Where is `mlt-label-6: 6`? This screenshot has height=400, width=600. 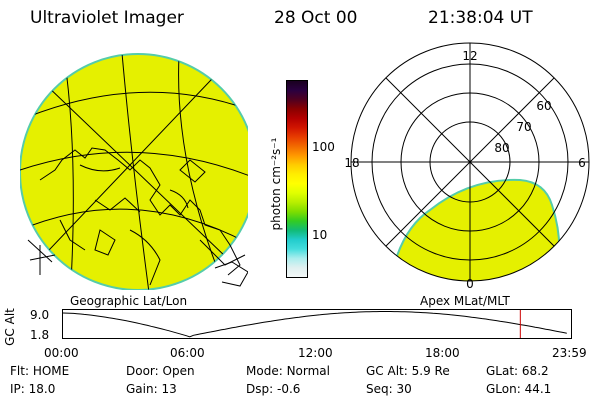
mlt-label-6: 6 is located at coordinates (582, 163).